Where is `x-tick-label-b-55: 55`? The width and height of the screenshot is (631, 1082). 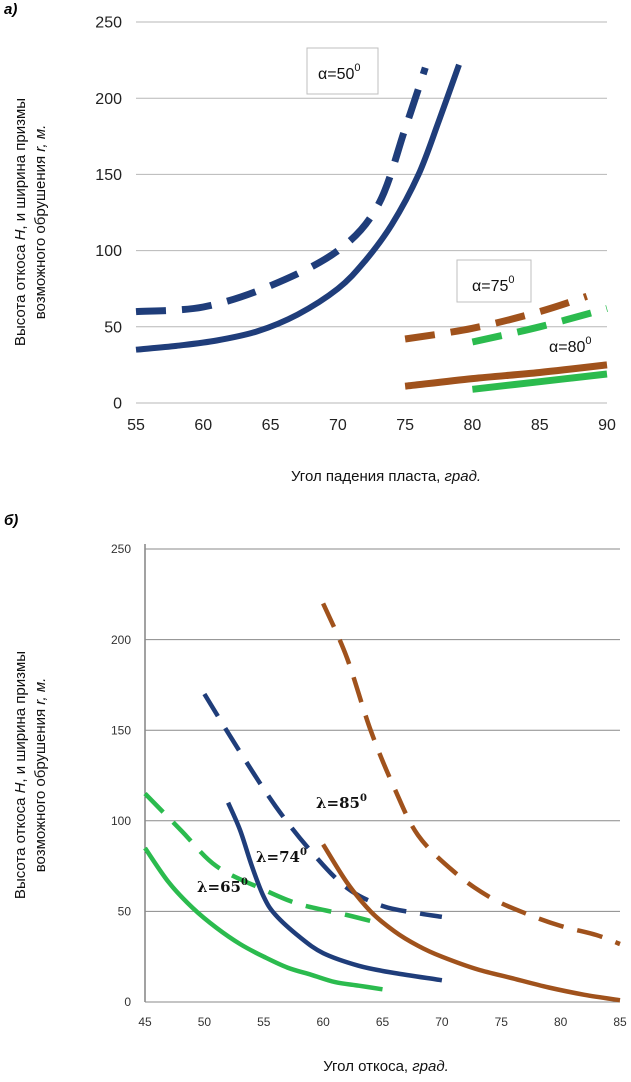
x-tick-label-b-55: 55 is located at coordinates (264, 1022).